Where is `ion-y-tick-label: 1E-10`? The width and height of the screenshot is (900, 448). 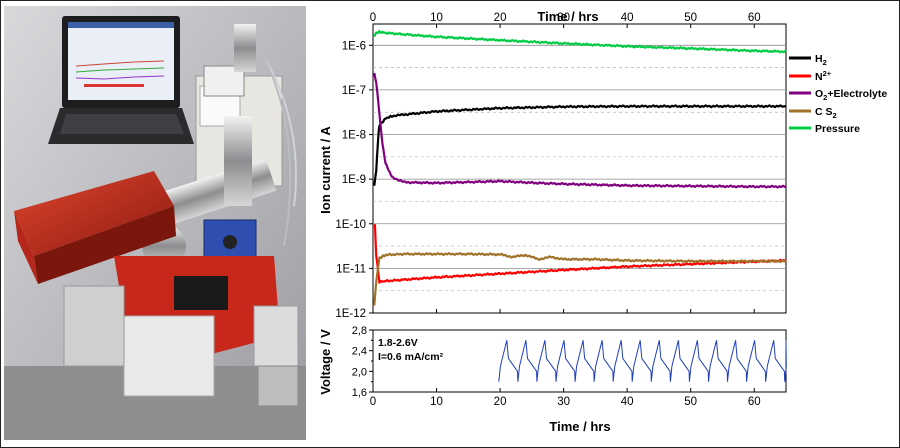
ion-y-tick-label: 1E-10 is located at coordinates (350, 225).